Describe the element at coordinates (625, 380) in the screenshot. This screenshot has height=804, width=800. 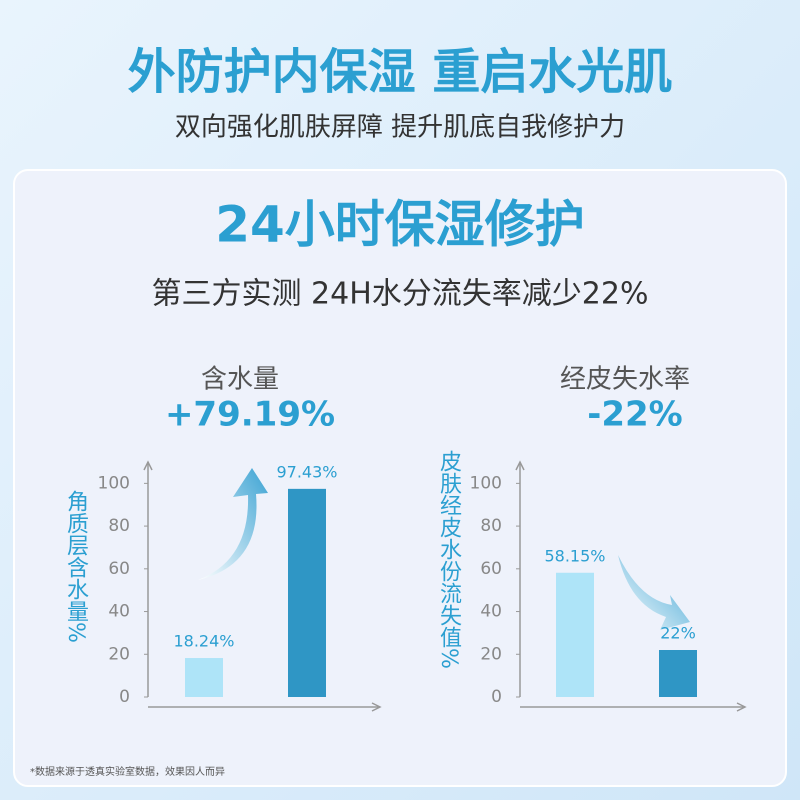
I see `chart-title: 经皮失水率` at that location.